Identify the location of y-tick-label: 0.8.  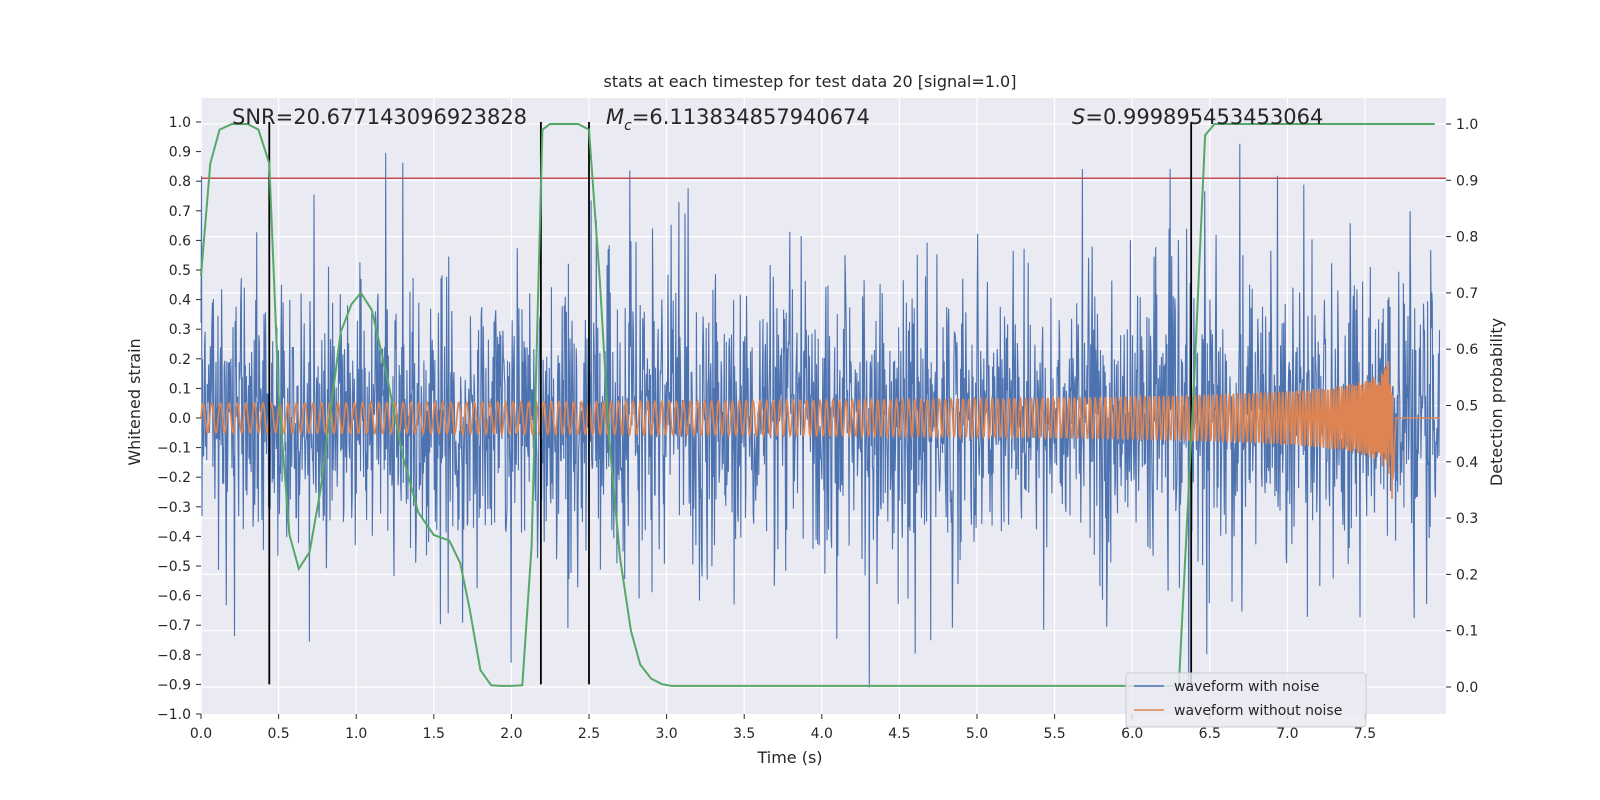
(180, 182).